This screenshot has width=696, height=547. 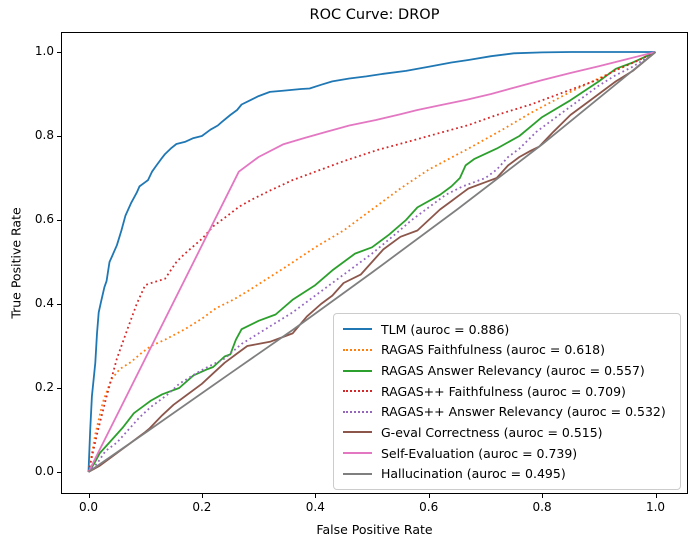 I want to click on legend-item-ragas-answer-relevancy: RAGAS++ Answer Relevancy (auroc = 0.532), so click(x=507, y=412).